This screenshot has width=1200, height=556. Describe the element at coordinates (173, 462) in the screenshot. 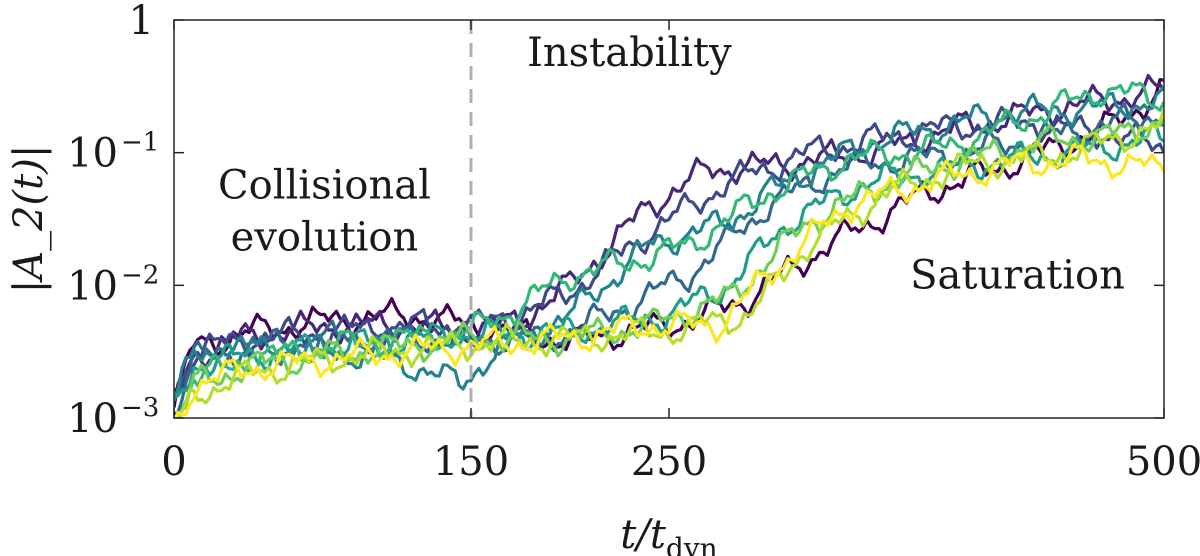

I see `x-tick-label: 0` at that location.